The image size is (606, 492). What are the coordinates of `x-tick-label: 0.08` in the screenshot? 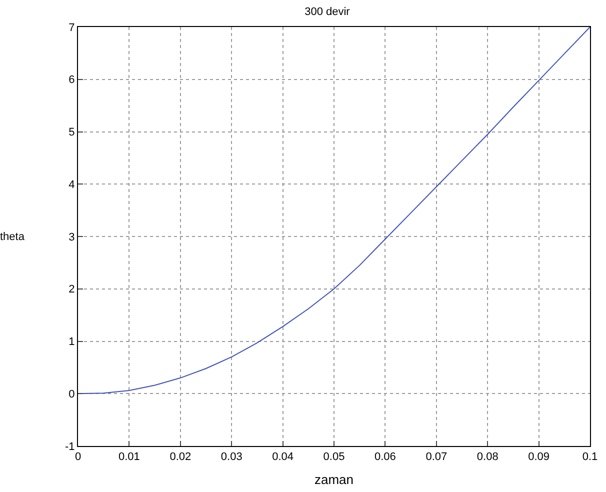 It's located at (487, 457).